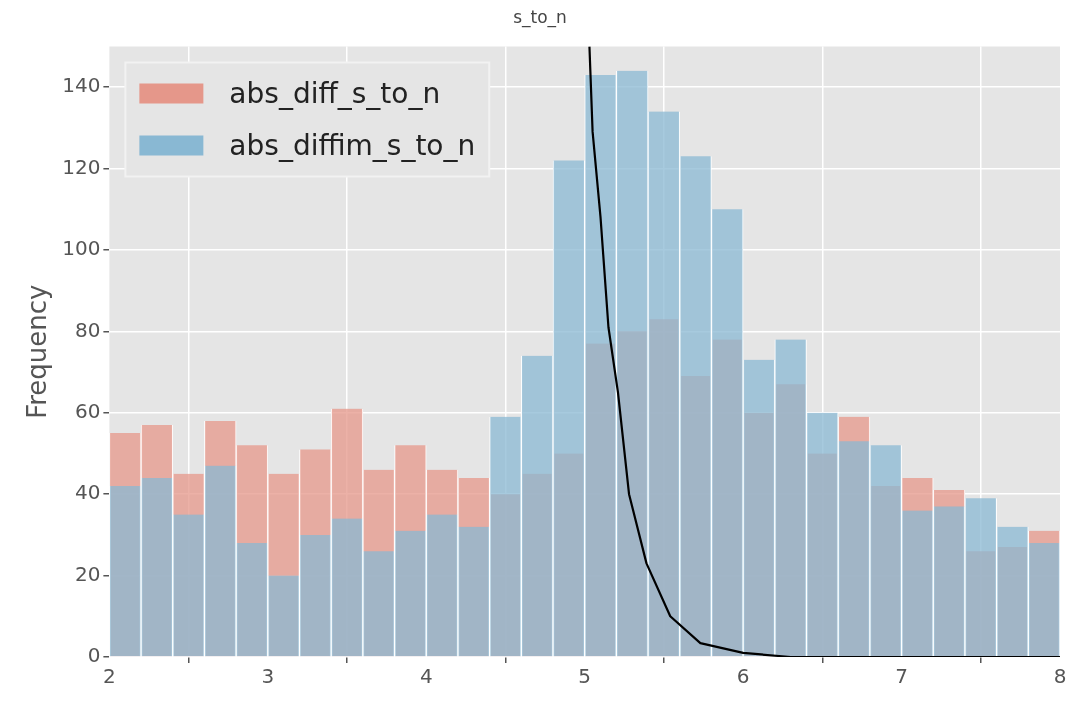 The height and width of the screenshot is (701, 1090). What do you see at coordinates (585, 676) in the screenshot?
I see `x-tick-label: 5` at bounding box center [585, 676].